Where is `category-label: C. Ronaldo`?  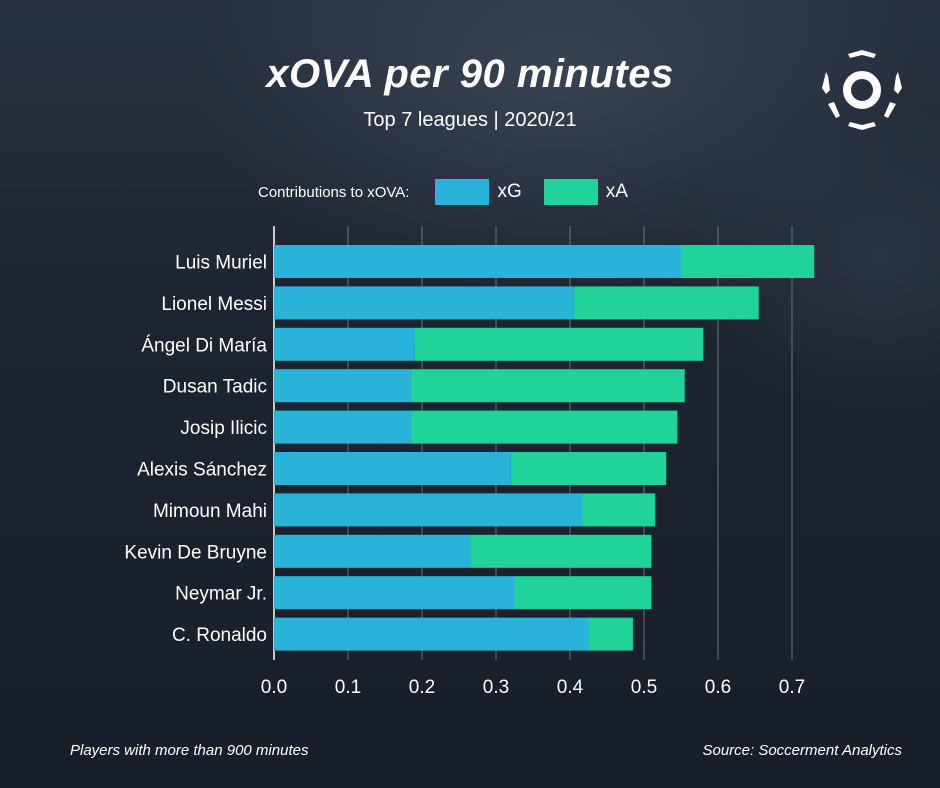 category-label: C. Ronaldo is located at coordinates (219, 635).